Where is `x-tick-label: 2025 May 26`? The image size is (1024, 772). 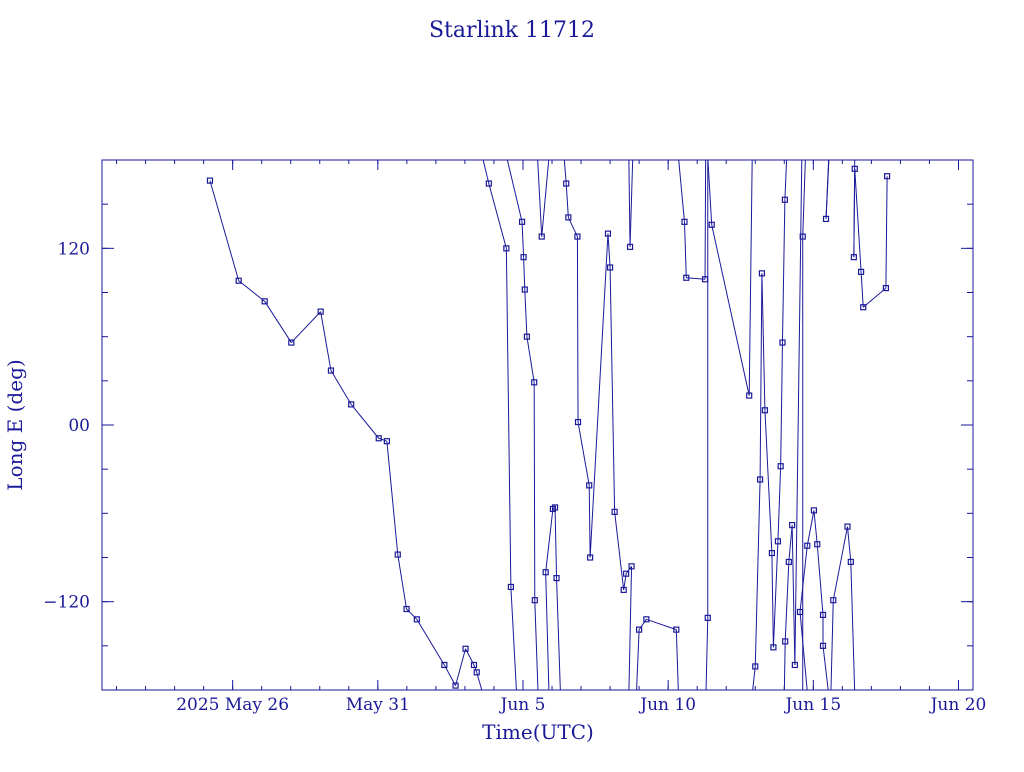 x-tick-label: 2025 May 26 is located at coordinates (232, 705).